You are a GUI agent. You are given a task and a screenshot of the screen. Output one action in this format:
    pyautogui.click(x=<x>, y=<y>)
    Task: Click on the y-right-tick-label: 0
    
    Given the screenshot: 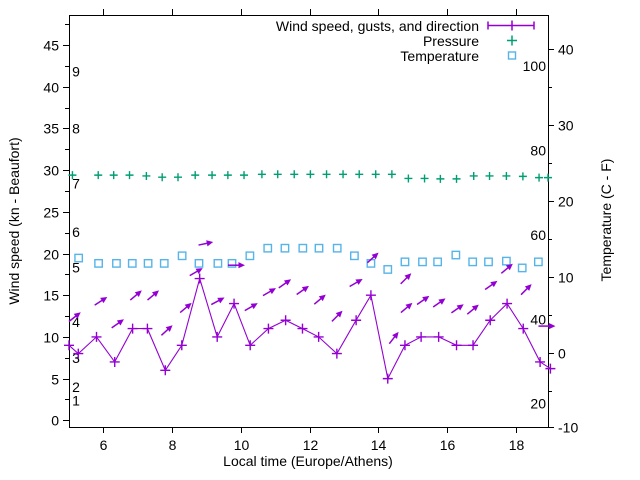 What is the action you would take?
    pyautogui.click(x=562, y=354)
    